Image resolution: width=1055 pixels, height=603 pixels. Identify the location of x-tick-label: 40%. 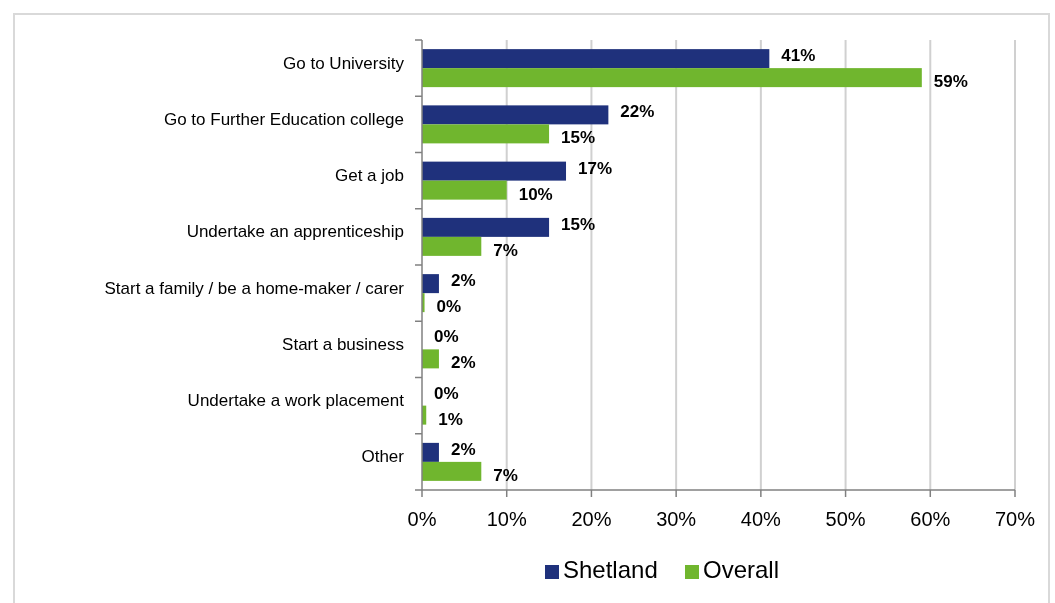
(761, 519).